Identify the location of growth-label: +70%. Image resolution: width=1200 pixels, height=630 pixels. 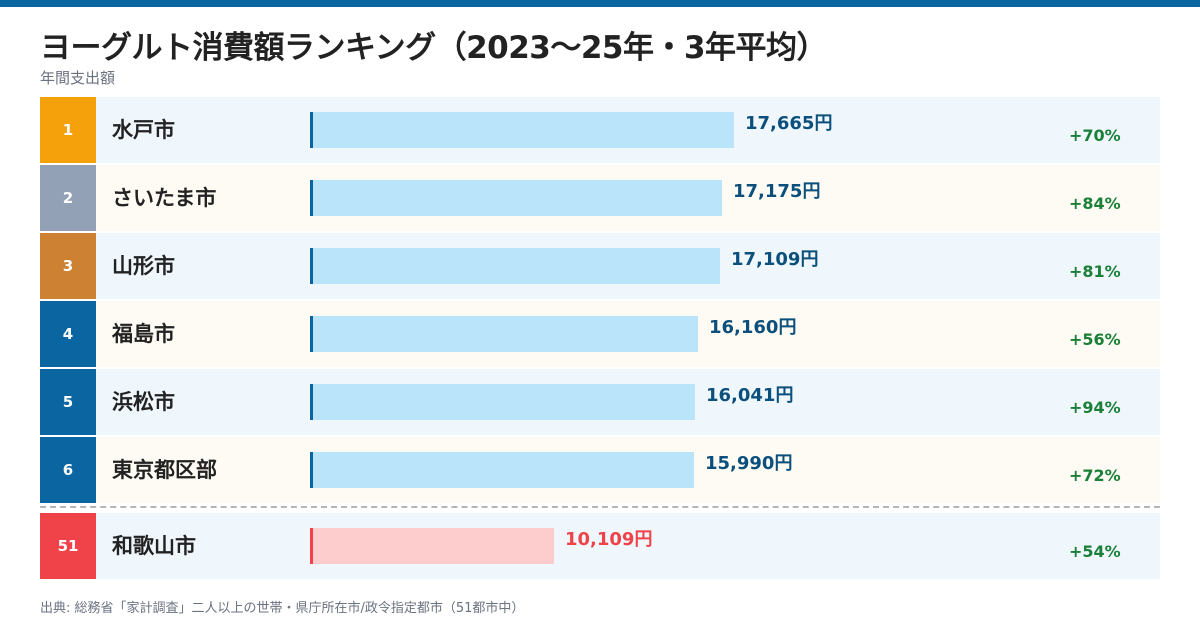
(1095, 135).